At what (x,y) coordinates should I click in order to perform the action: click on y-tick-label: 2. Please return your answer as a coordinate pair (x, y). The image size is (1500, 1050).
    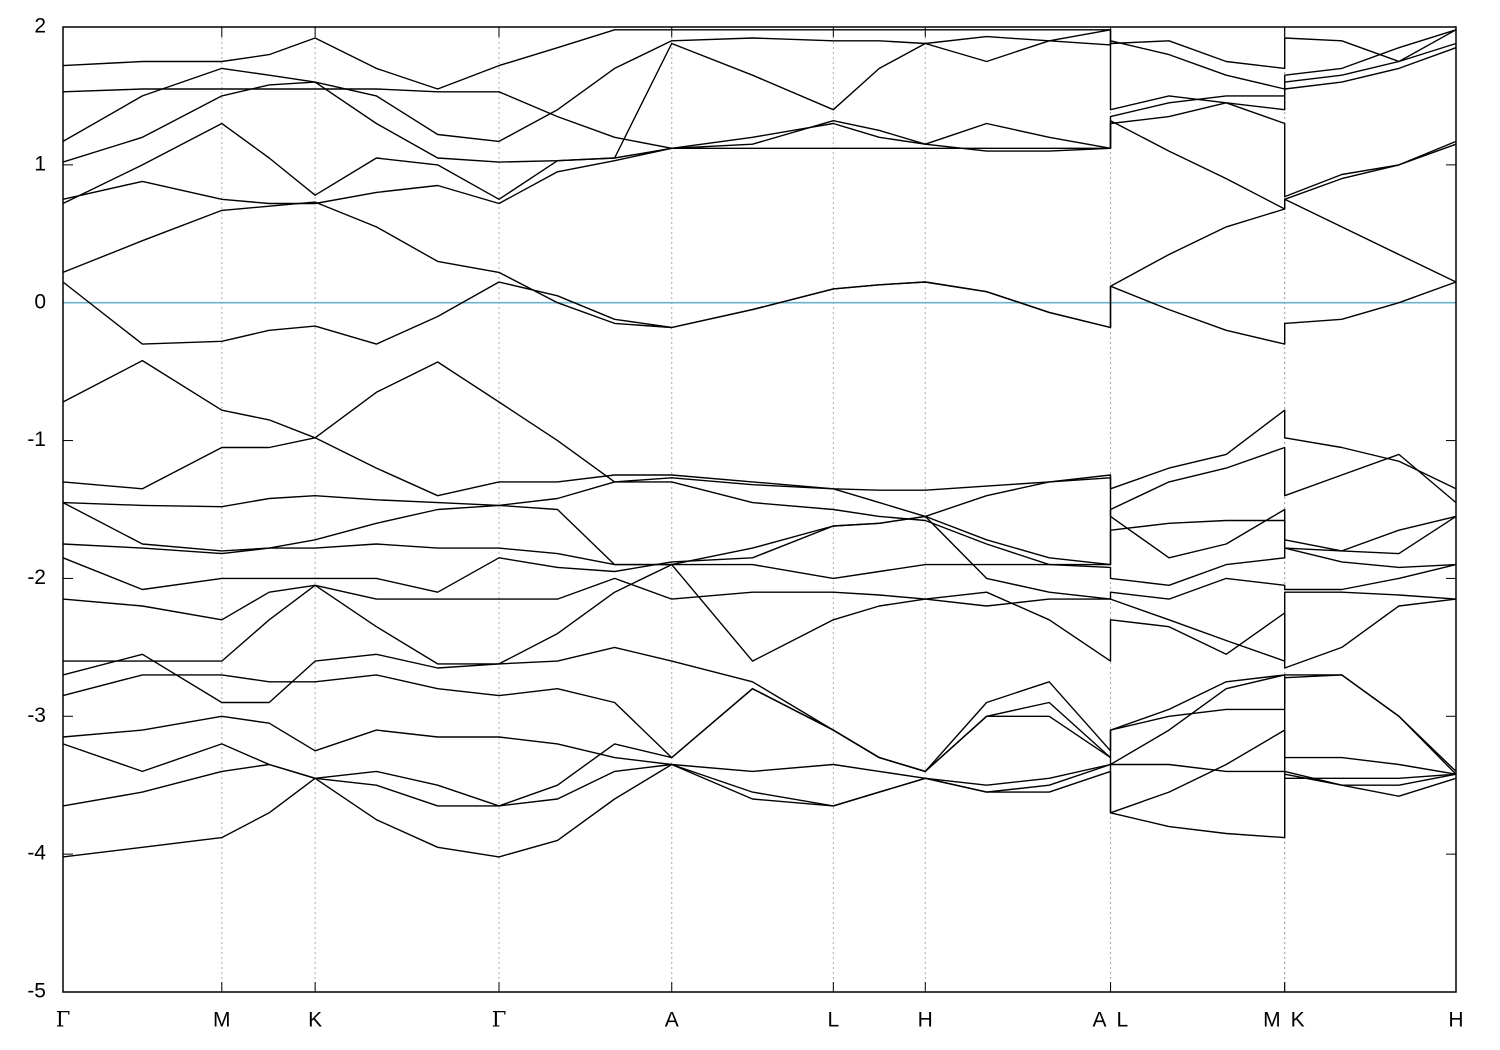
    Looking at the image, I should click on (40, 26).